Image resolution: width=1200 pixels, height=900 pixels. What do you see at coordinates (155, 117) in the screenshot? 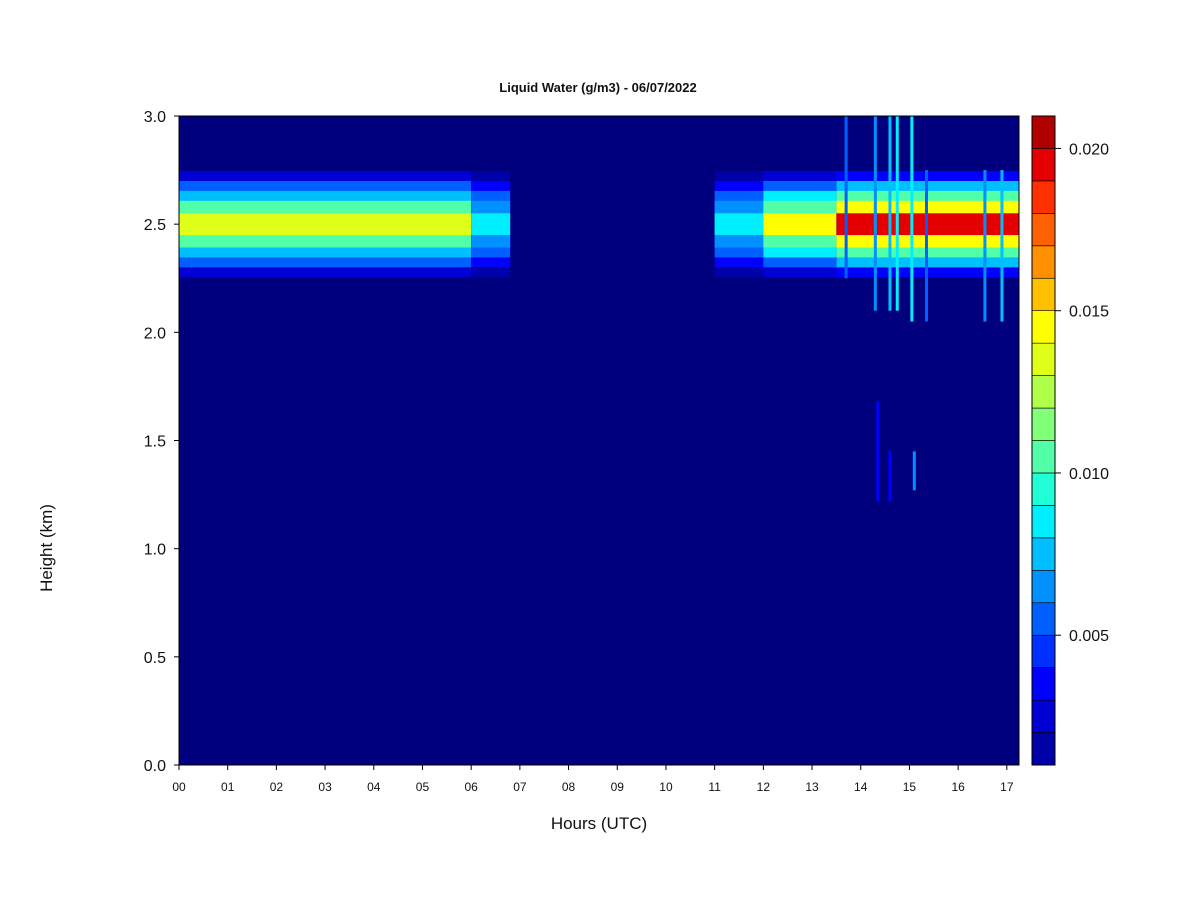
I see `y-tick-label: 3.0` at bounding box center [155, 117].